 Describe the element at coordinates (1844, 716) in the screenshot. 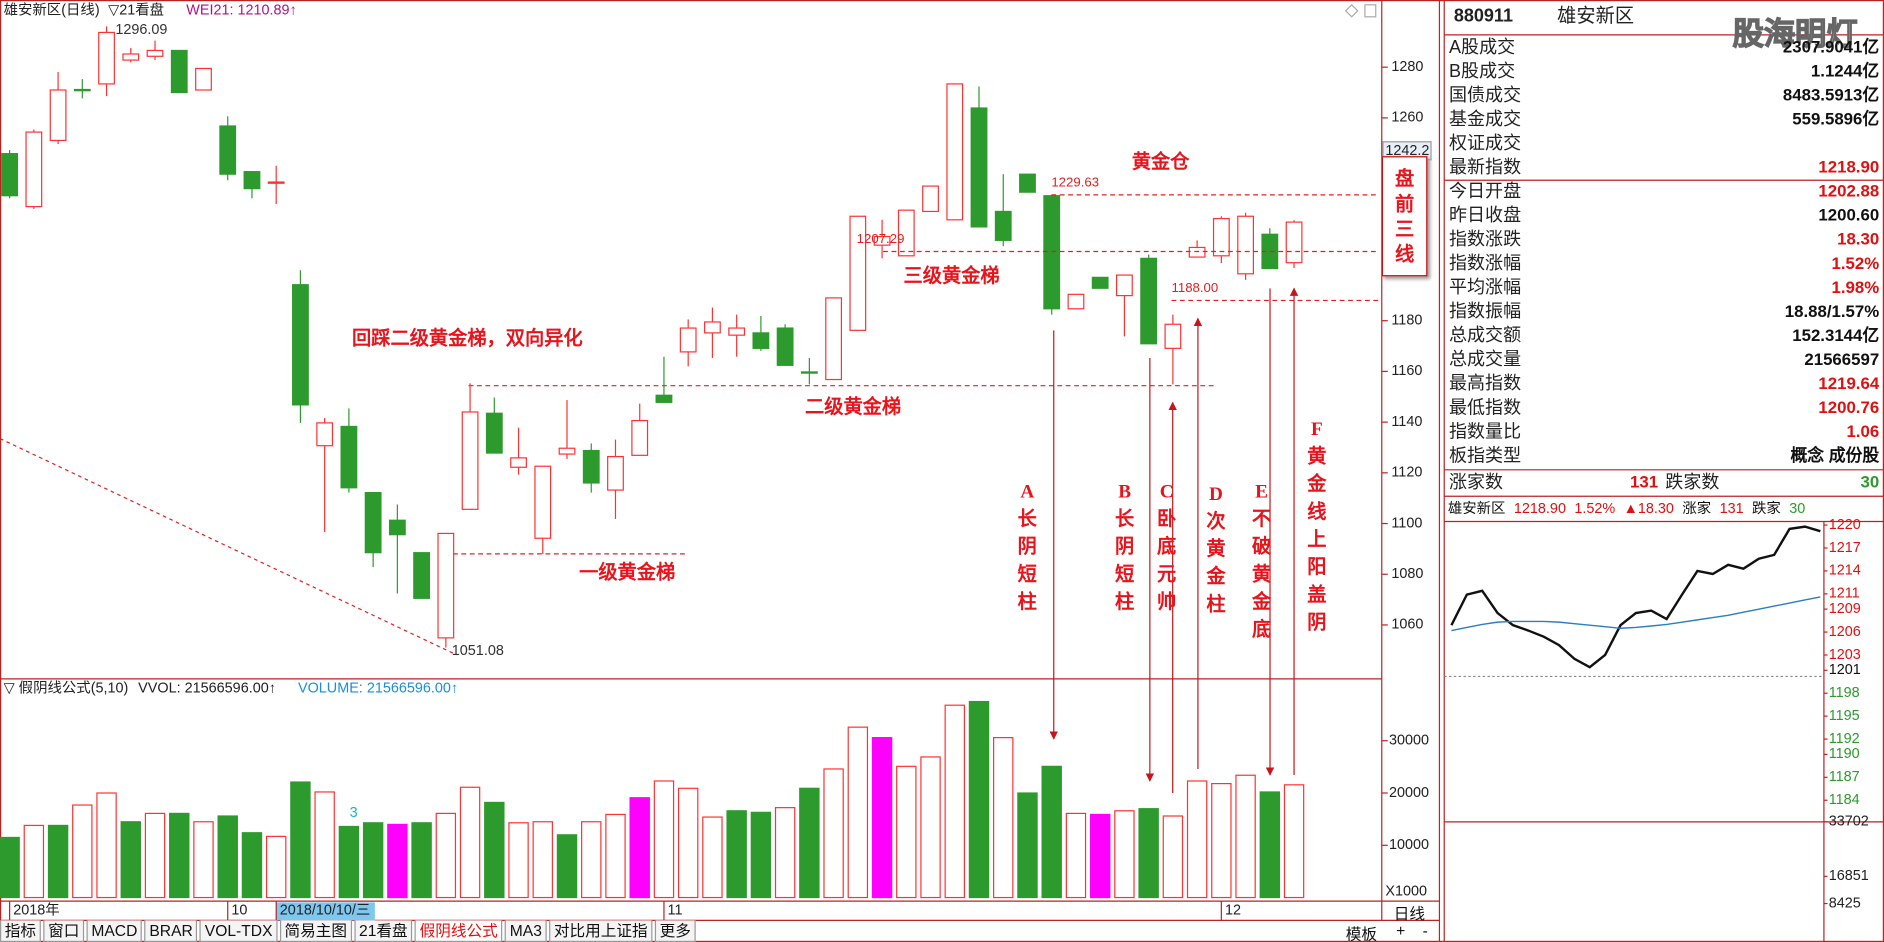

I see `y-tick-label: 1195` at that location.